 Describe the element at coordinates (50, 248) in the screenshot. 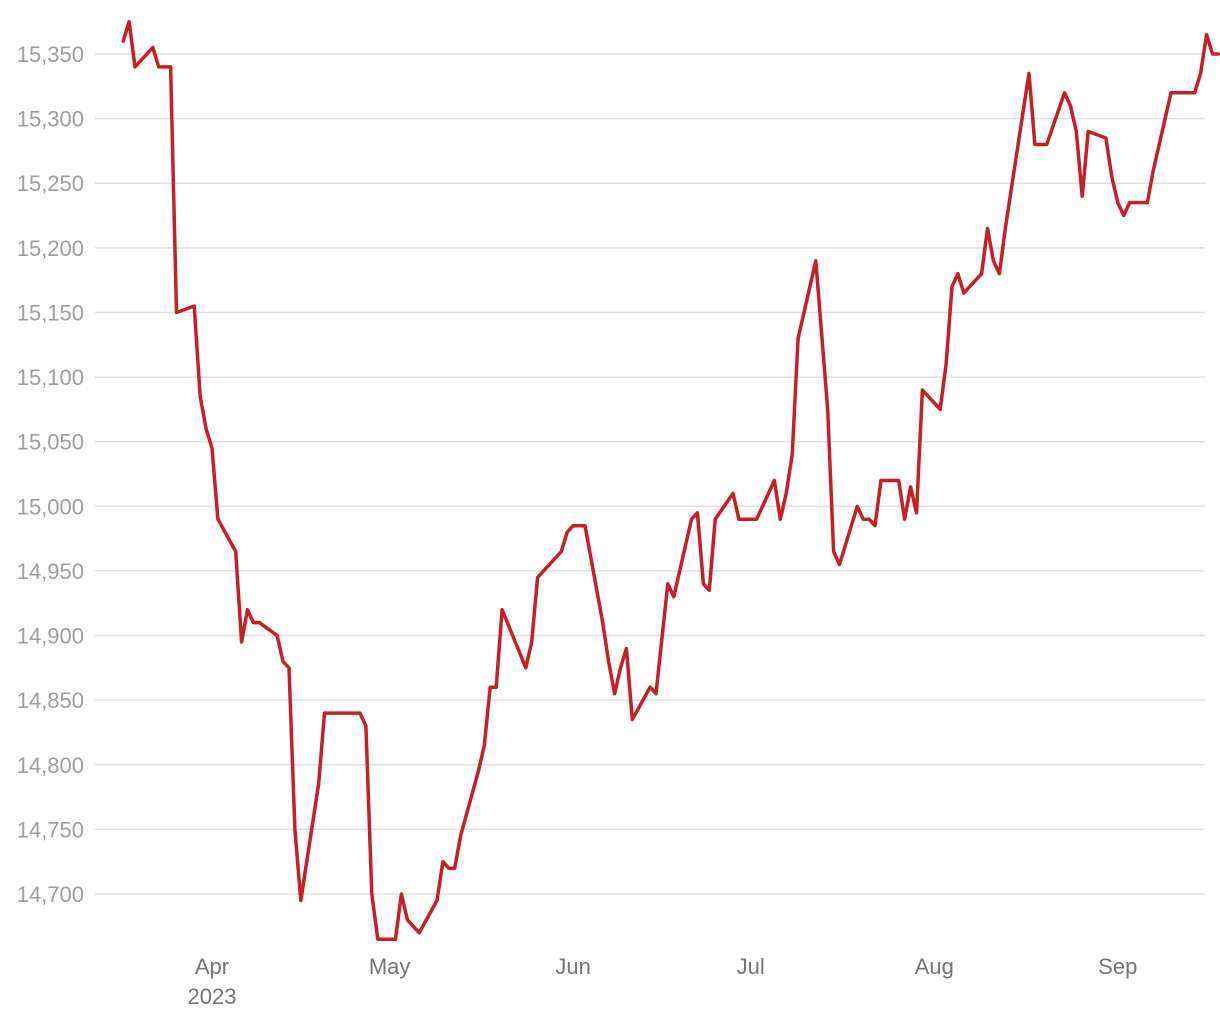

I see `y-tick-label: 15,200` at that location.